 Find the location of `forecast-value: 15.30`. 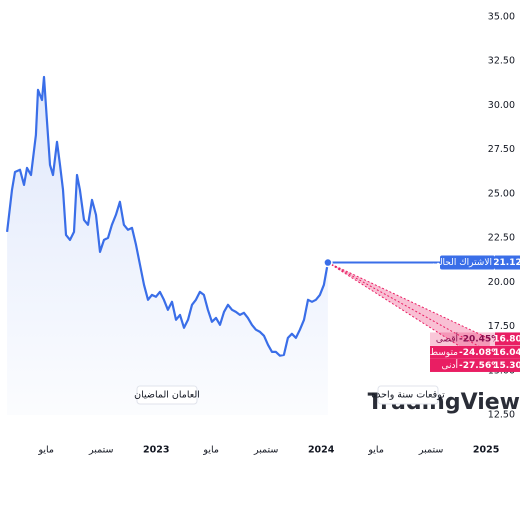

forecast-value: 15.30 is located at coordinates (506, 366).